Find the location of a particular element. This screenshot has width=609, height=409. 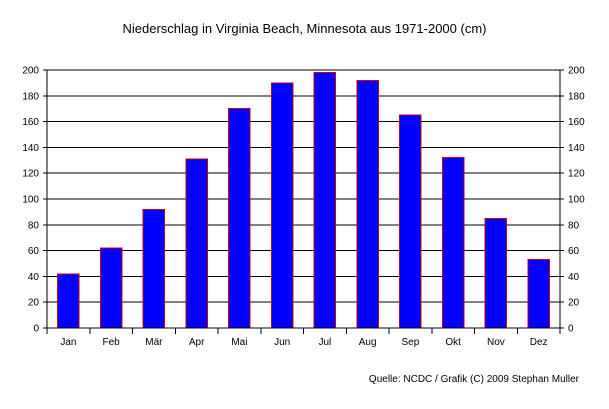

x-tick-label: Aug is located at coordinates (368, 342).